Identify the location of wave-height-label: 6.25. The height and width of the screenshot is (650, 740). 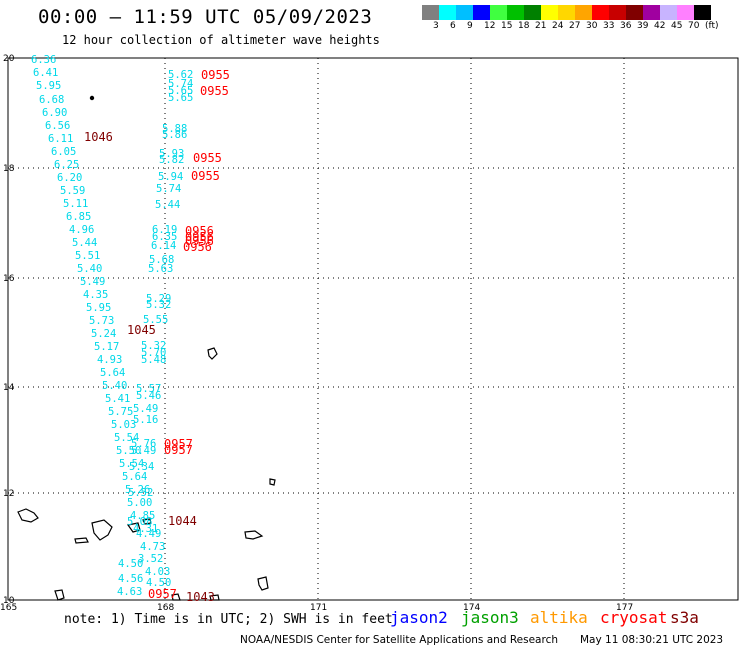
(66, 165).